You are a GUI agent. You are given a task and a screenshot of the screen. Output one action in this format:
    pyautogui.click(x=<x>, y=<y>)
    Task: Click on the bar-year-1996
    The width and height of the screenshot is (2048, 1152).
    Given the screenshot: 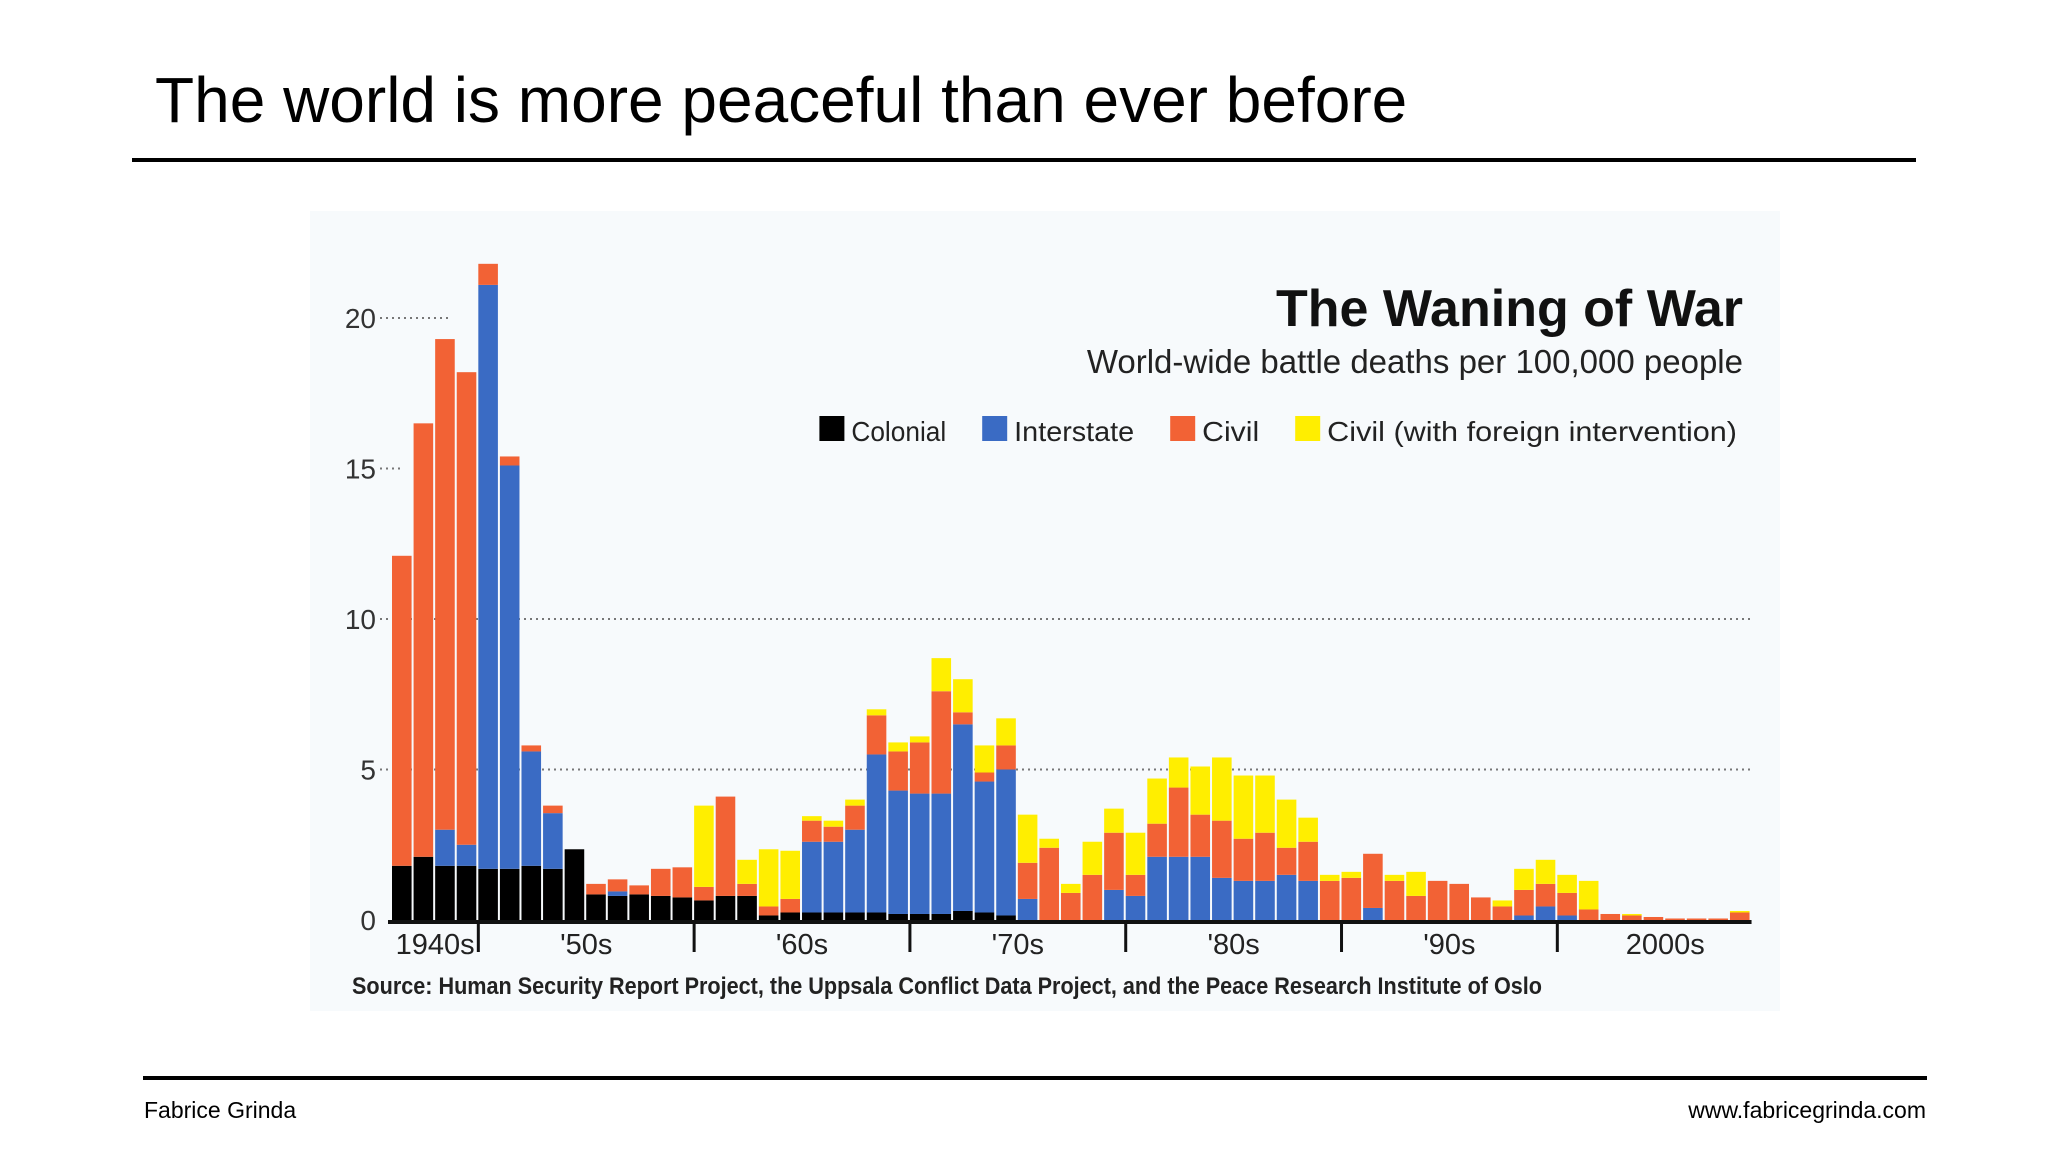 What is the action you would take?
    pyautogui.click(x=1481, y=908)
    